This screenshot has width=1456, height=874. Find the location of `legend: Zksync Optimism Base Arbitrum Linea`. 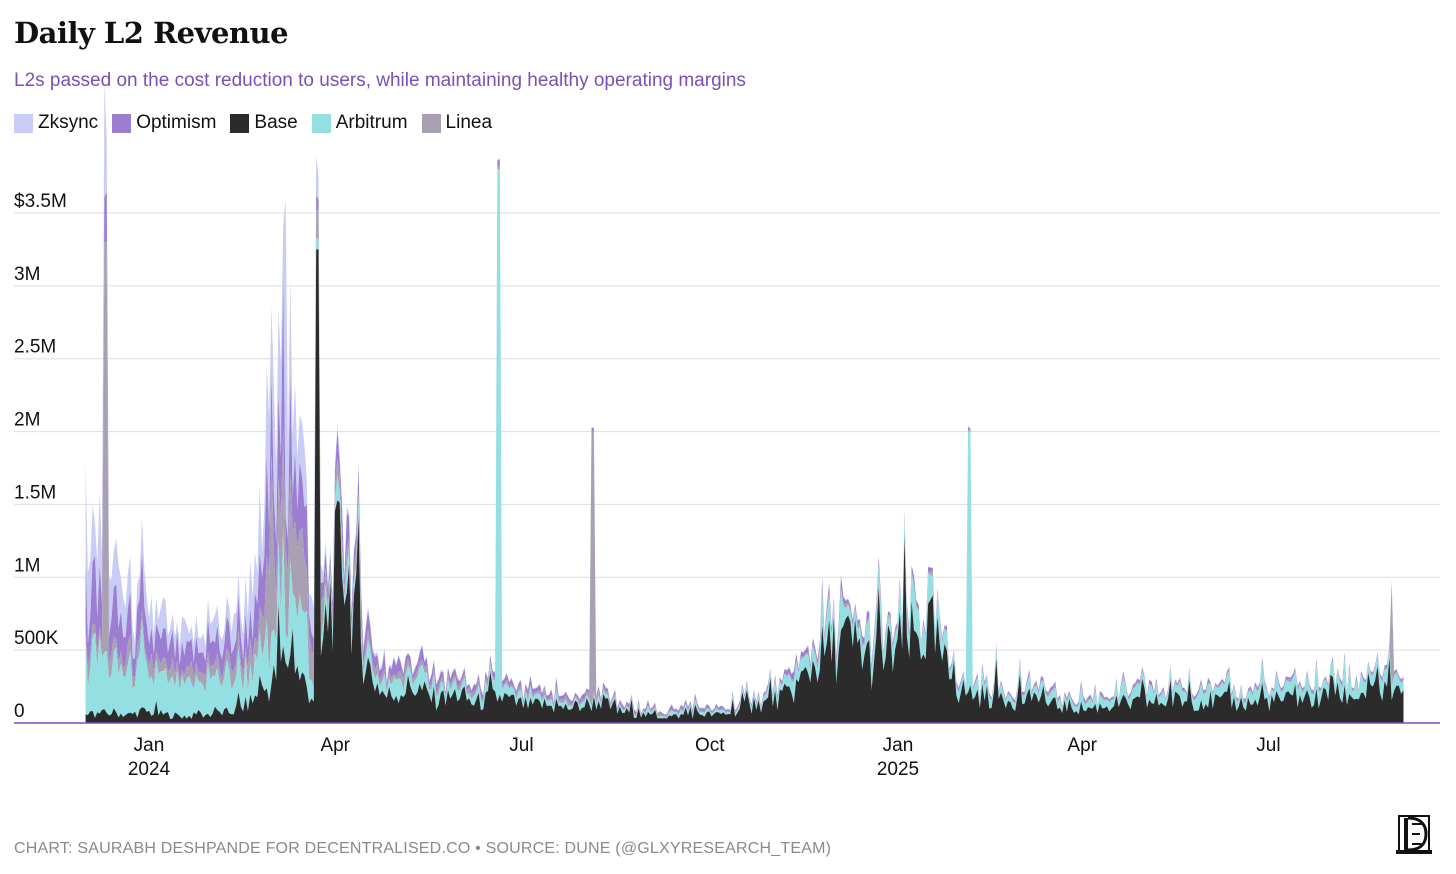

legend: Zksync Optimism Base Arbitrum Linea is located at coordinates (253, 123).